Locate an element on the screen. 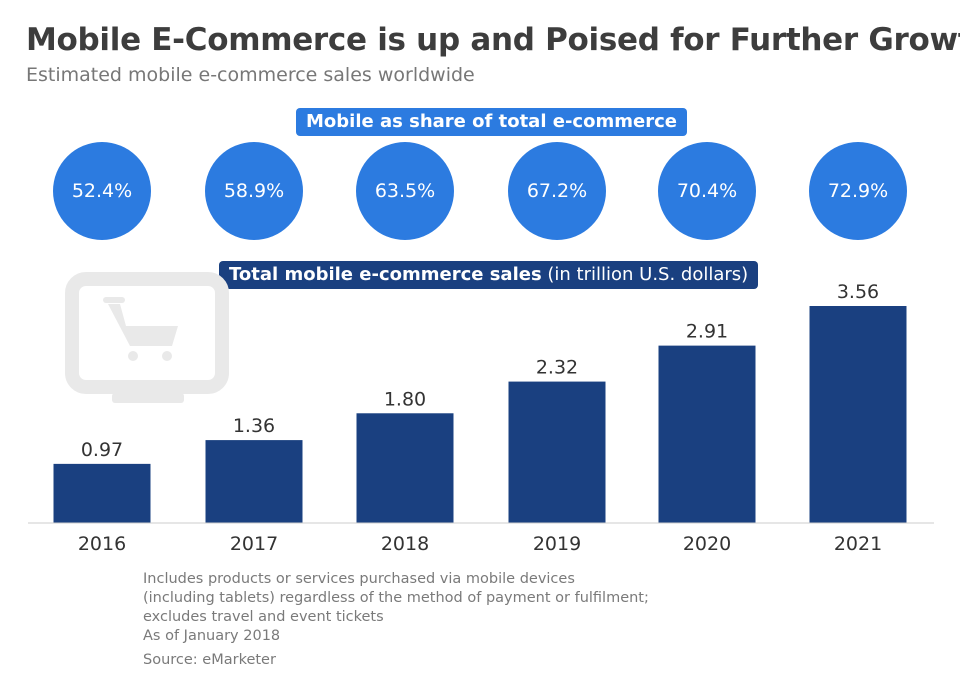  source-note: Source: eMarketer is located at coordinates (209, 660).